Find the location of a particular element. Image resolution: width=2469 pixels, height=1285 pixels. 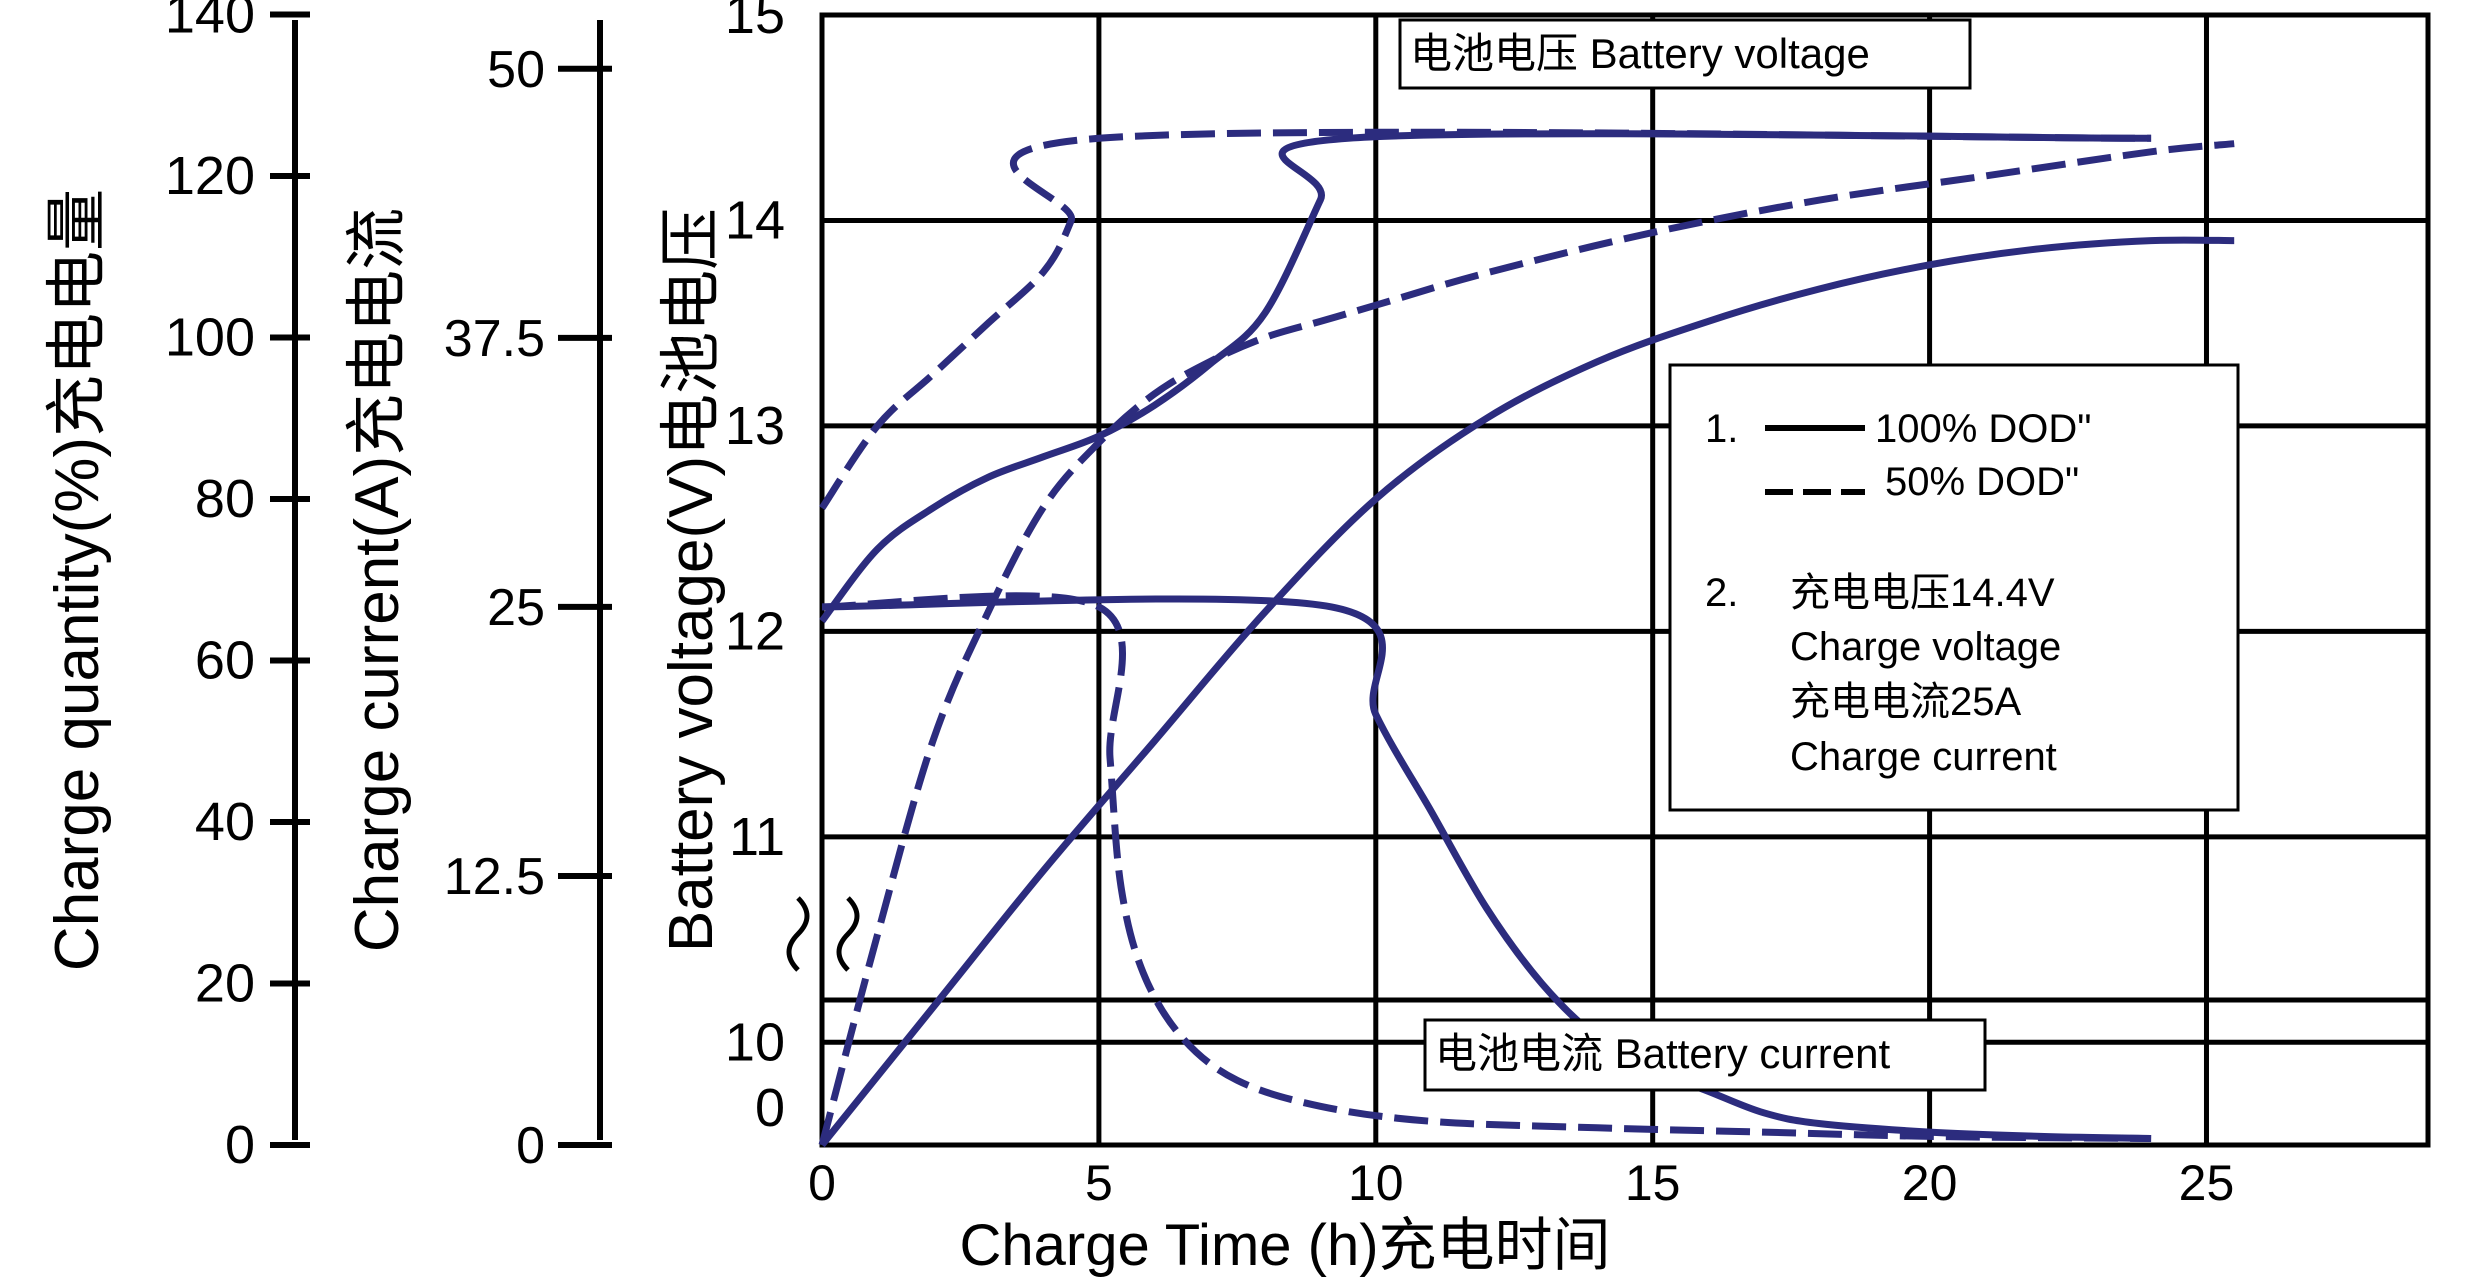

voltage-tick-label: 0 is located at coordinates (770, 1108).